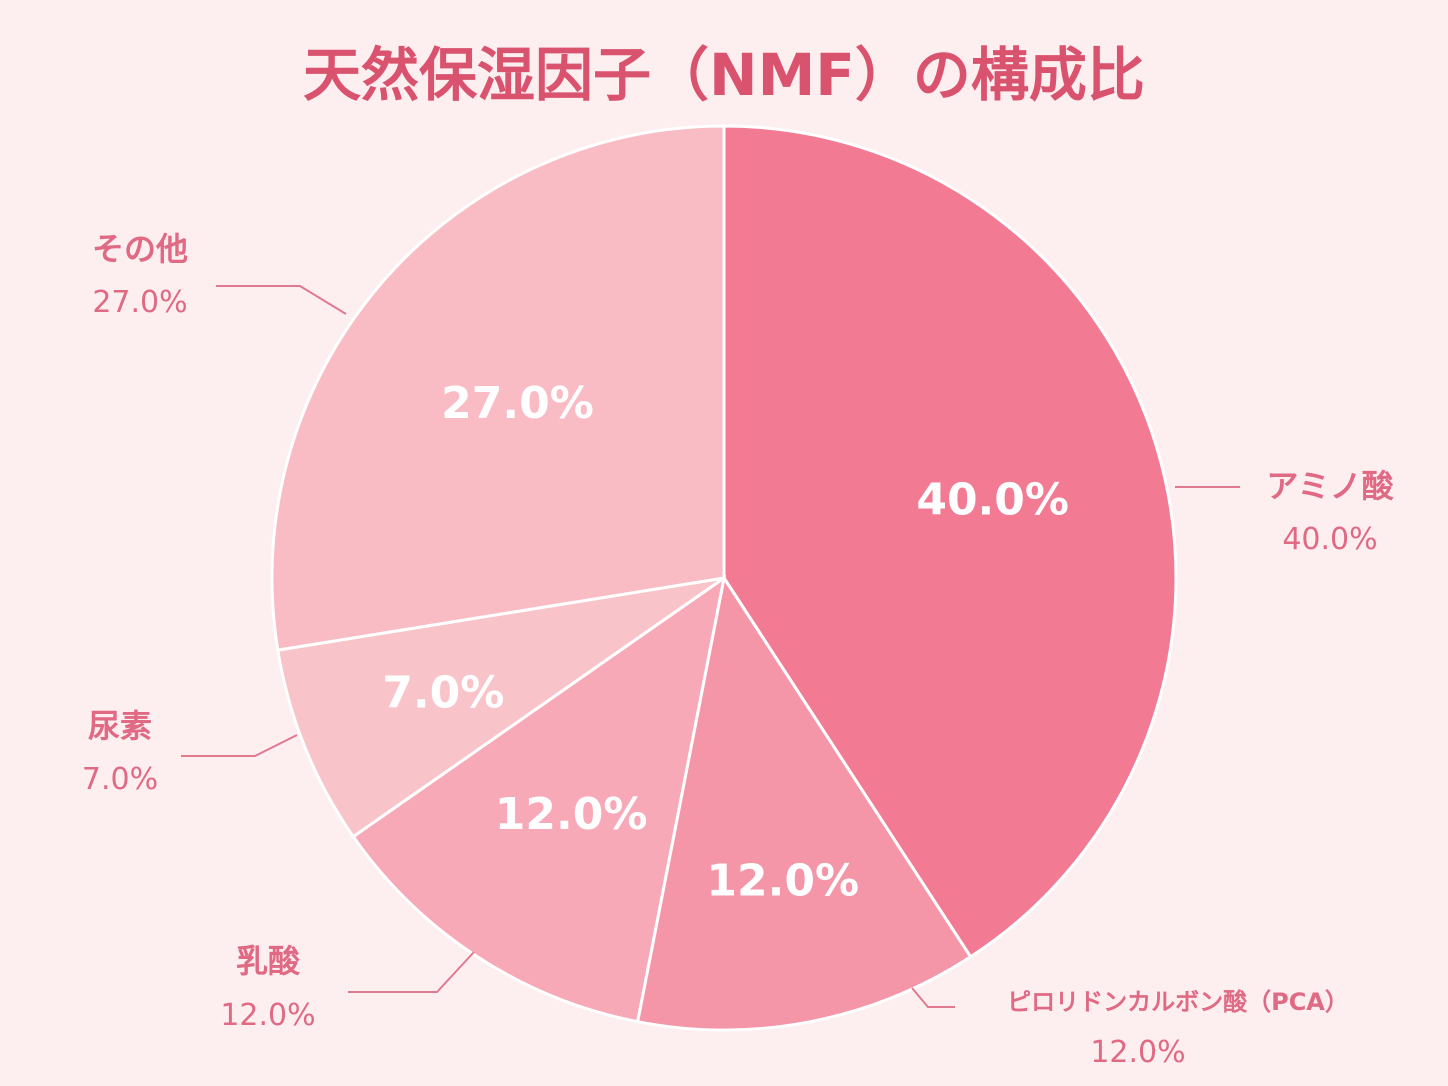 This screenshot has width=1448, height=1086. Describe the element at coordinates (517, 403) in the screenshot. I see `slice-value-label-5: 27.0%` at that location.